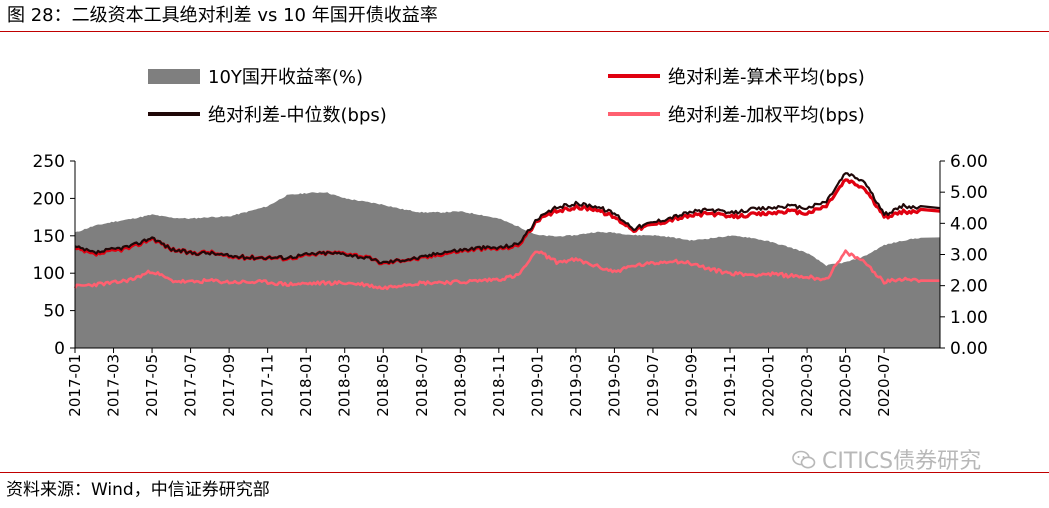  I want to click on right-tick-label: 2.00, so click(969, 287).